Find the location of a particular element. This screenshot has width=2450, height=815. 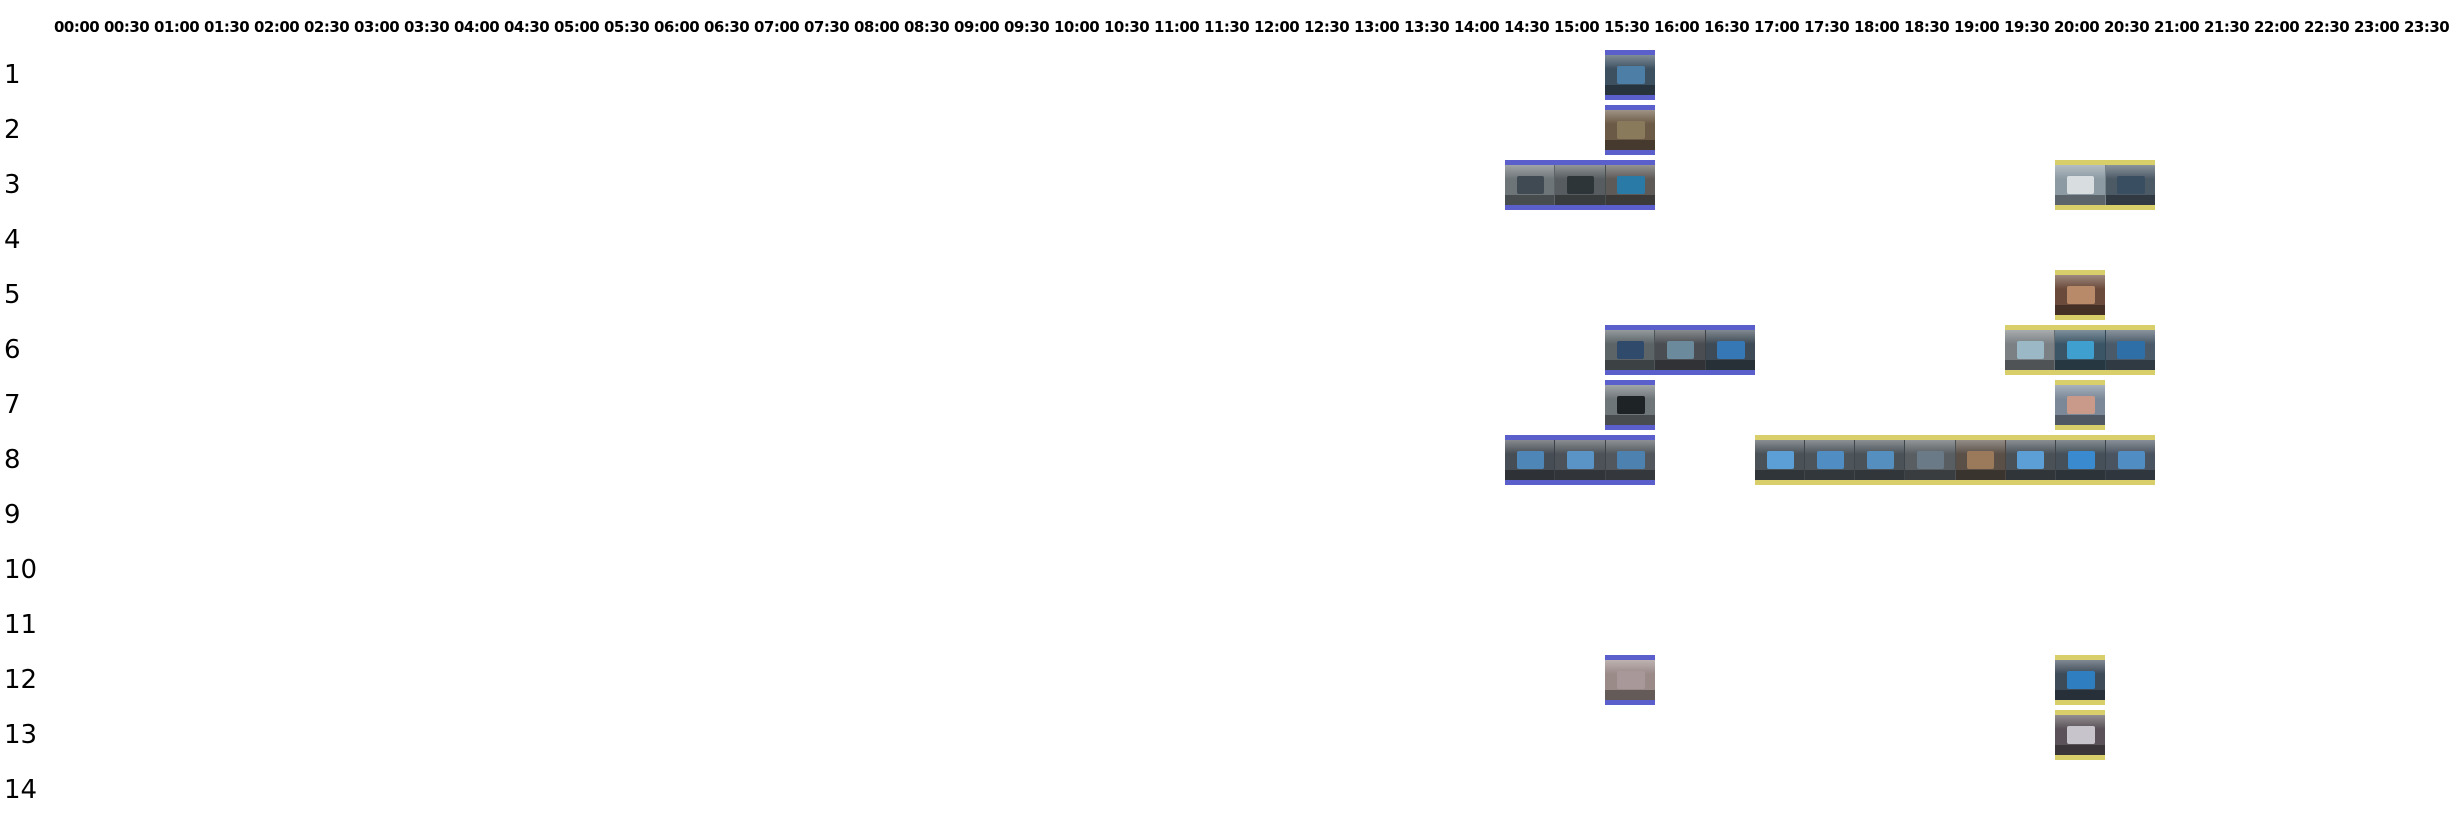

row-label: 8 is located at coordinates (24, 460).